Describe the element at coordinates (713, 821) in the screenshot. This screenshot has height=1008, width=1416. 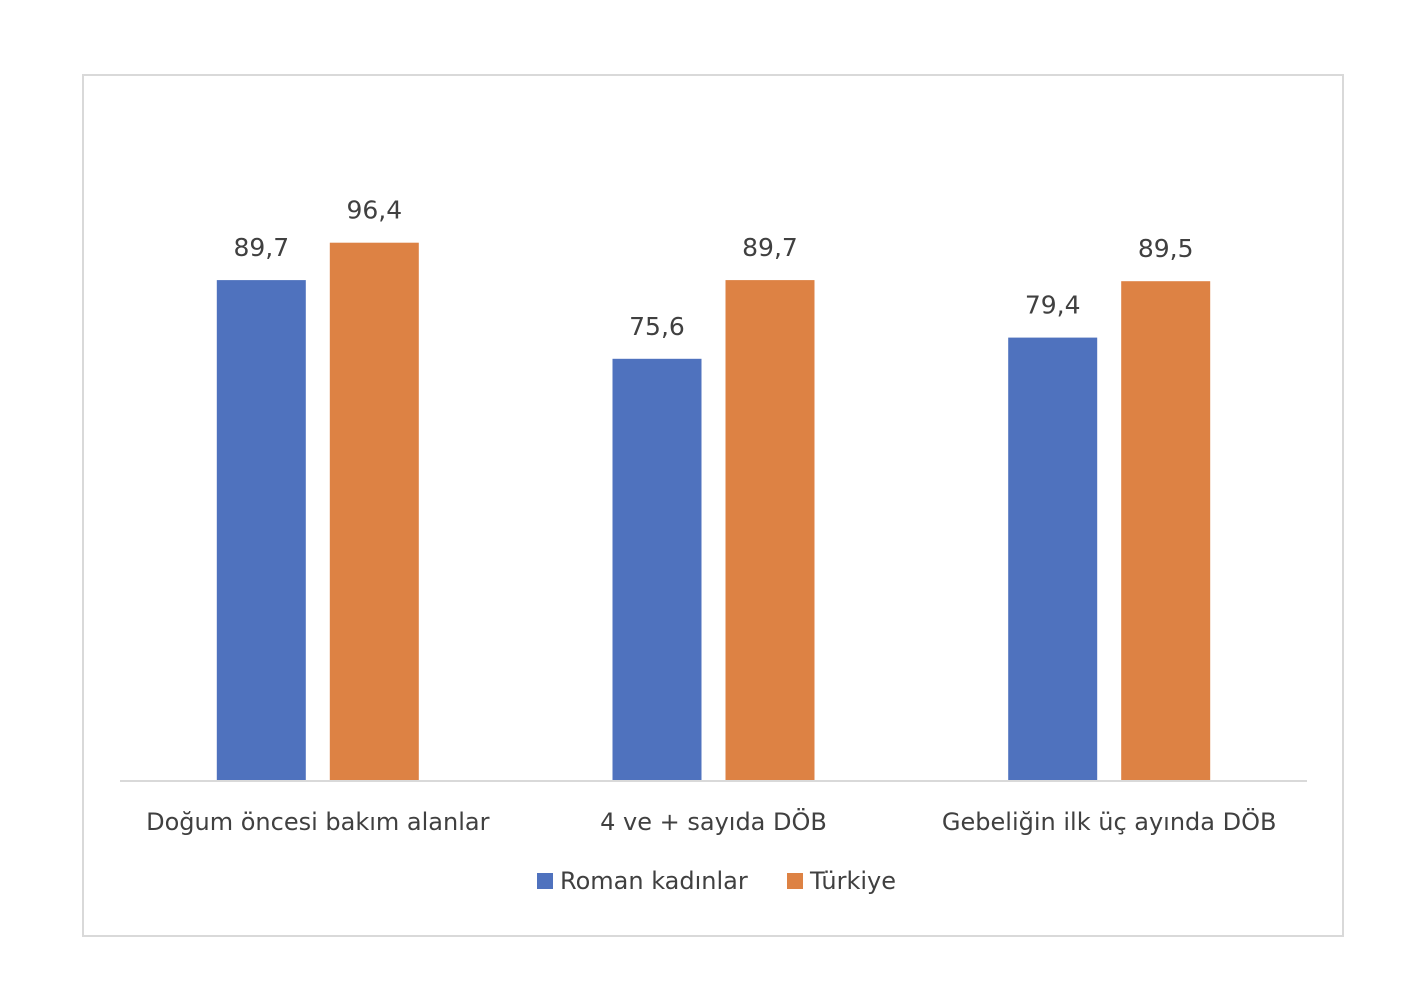
I see `category-label-1: 4 ve + sayıda DÖB` at that location.